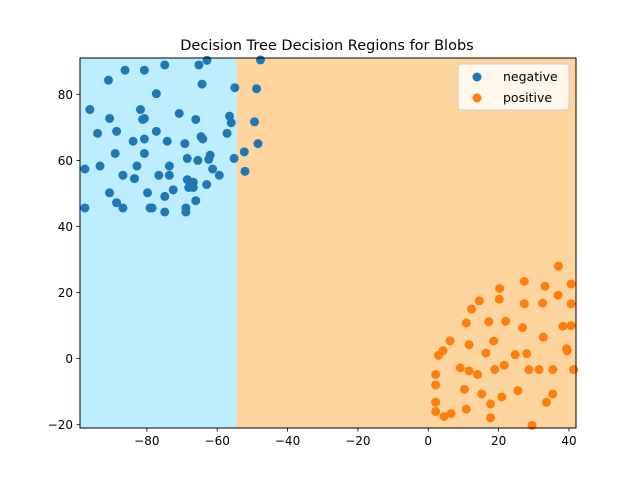 This screenshot has height=480, width=640. Describe the element at coordinates (287, 441) in the screenshot. I see `x-tick-label-2: −40` at that location.